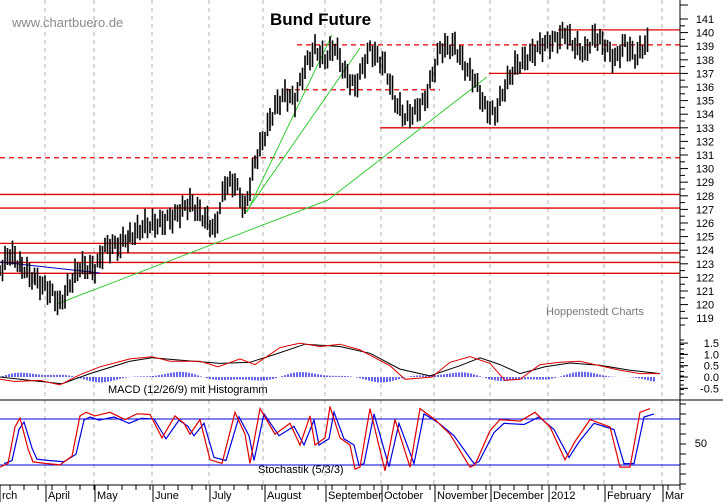 This screenshot has height=502, width=723. What do you see at coordinates (67, 22) in the screenshot?
I see `watermark: www.chartbuero.de` at bounding box center [67, 22].